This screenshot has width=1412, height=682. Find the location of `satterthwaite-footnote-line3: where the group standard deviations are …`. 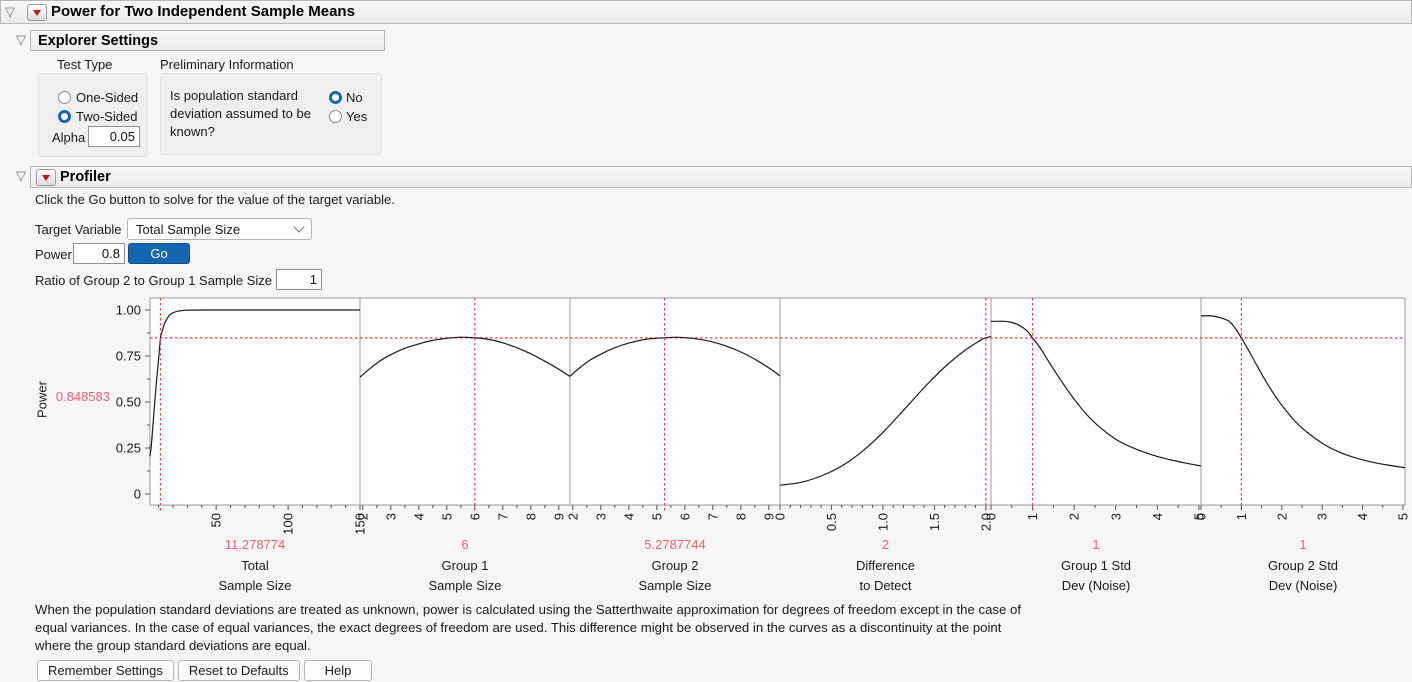

satterthwaite-footnote-line3: where the group standard deviations are … is located at coordinates (173, 645).